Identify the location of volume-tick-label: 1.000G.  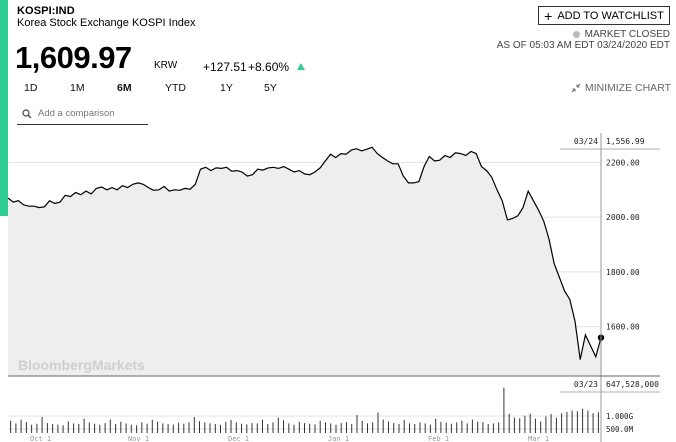
(620, 416).